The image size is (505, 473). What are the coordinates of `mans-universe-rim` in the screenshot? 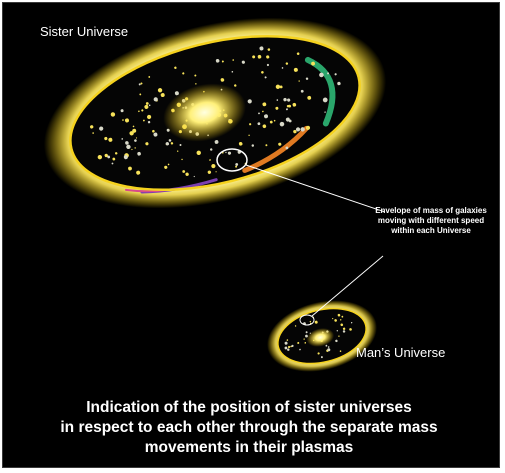 It's located at (322, 336).